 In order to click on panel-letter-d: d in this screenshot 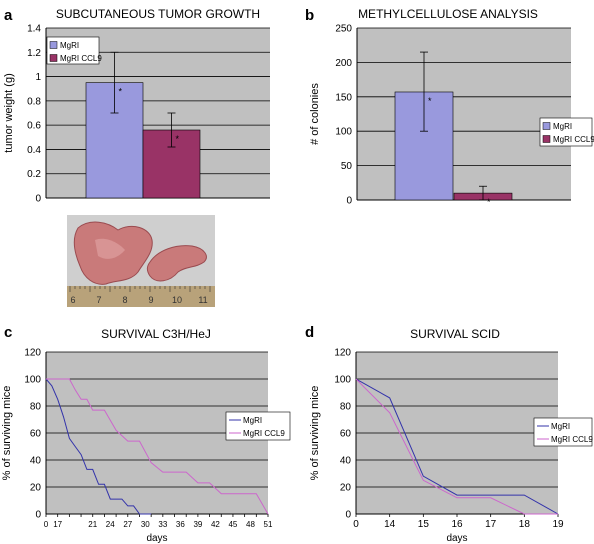, I will do `click(309, 332)`.